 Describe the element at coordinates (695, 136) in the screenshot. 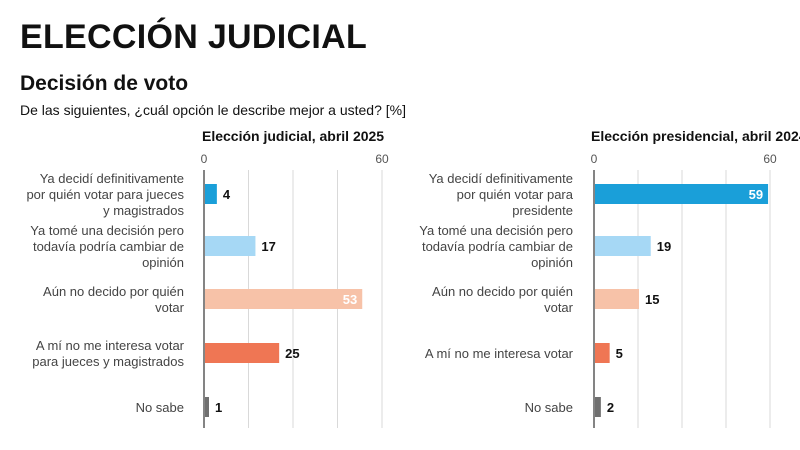

I see `panel-title-1: Elección presidencial, abril 2024` at that location.